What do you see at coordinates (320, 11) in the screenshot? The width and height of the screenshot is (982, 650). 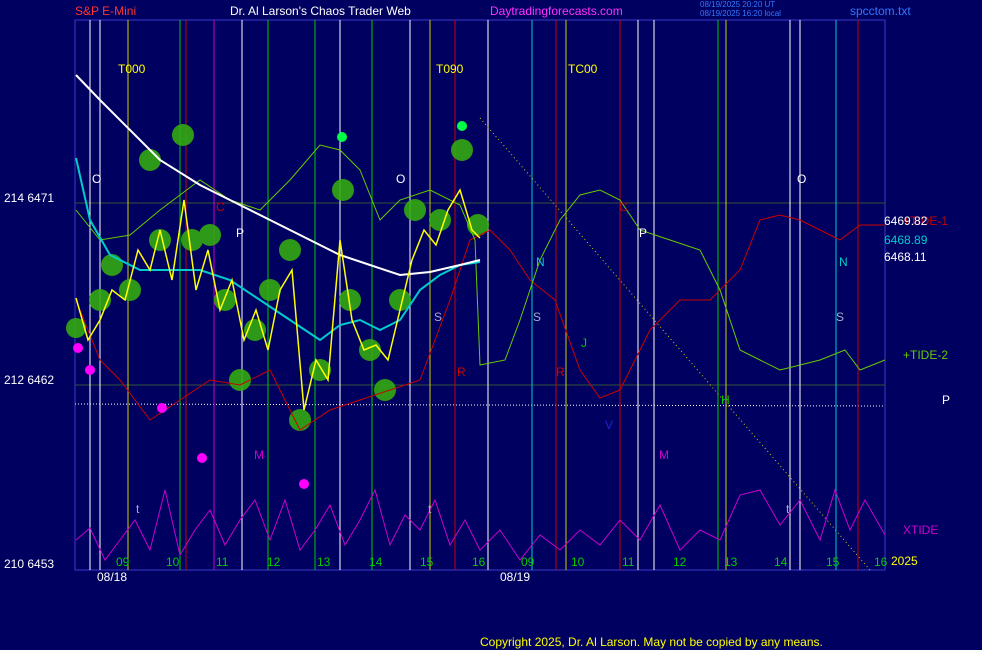 I see `title: Dr. Al Larson's Chaos Trader Web` at bounding box center [320, 11].